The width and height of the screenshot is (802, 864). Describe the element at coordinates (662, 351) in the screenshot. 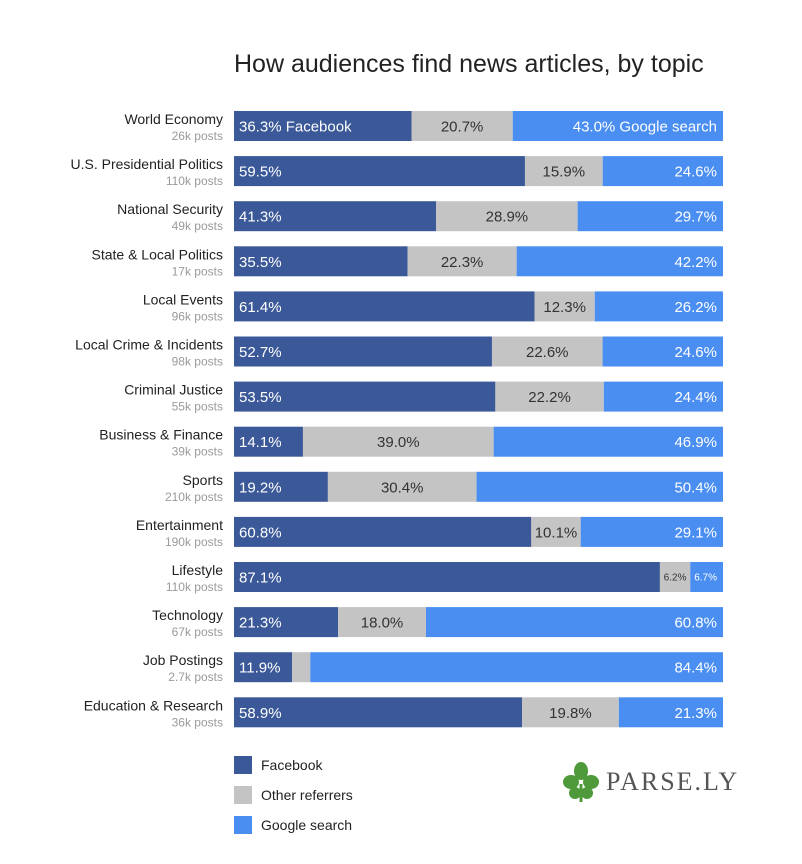

I see `bar-local-crime-incidents-google-search` at that location.